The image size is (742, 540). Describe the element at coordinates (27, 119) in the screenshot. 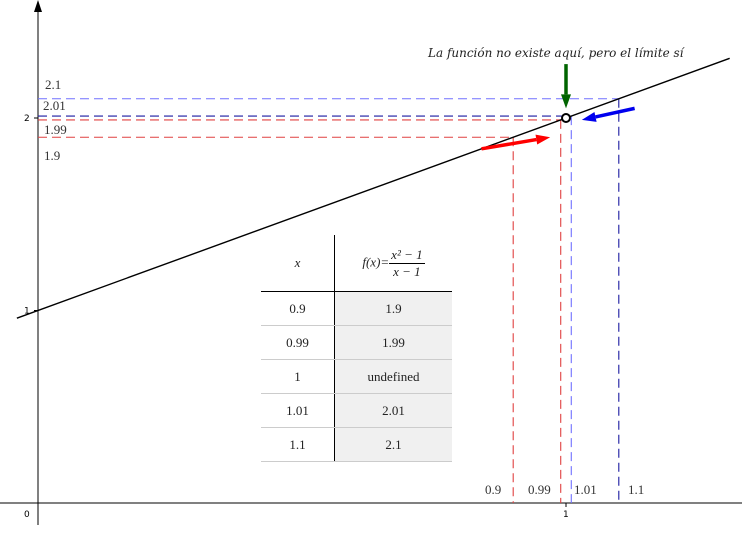

I see `y-tick-label: 2` at that location.